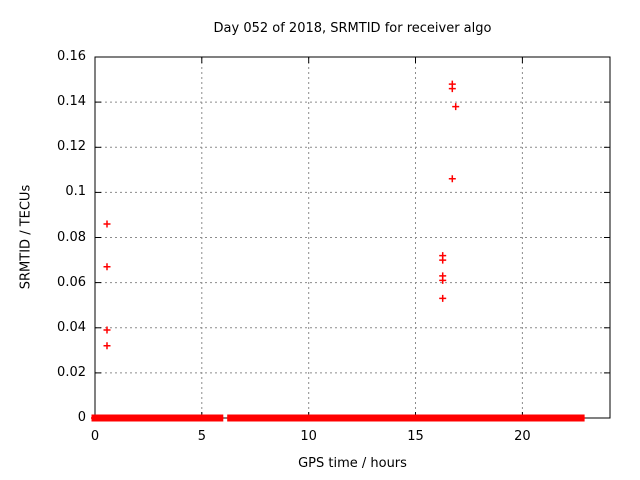 The width and height of the screenshot is (640, 480). I want to click on y-tick-label: 0.14, so click(71, 102).